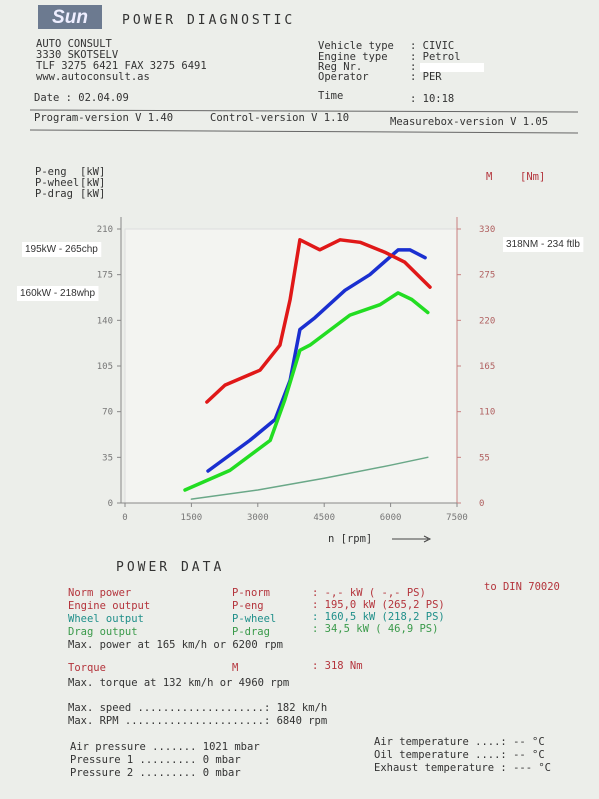 Image resolution: width=599 pixels, height=799 pixels. Describe the element at coordinates (324, 518) in the screenshot. I see `x-tick-label: 4500` at that location.